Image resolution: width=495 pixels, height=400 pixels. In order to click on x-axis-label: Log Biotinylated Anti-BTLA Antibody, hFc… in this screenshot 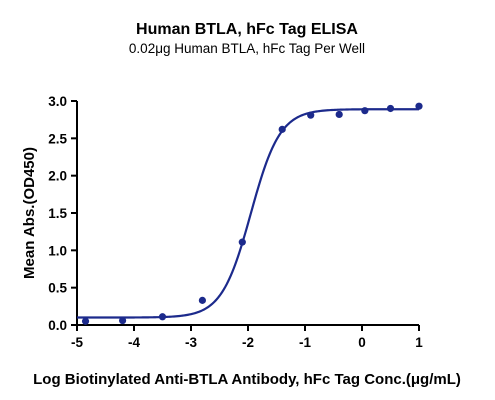, I will do `click(247, 379)`.